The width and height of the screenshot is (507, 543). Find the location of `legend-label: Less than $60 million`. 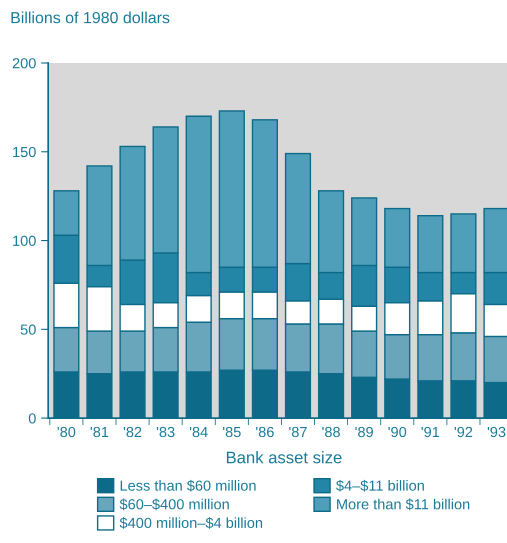

legend-label: Less than $60 million is located at coordinates (188, 486).